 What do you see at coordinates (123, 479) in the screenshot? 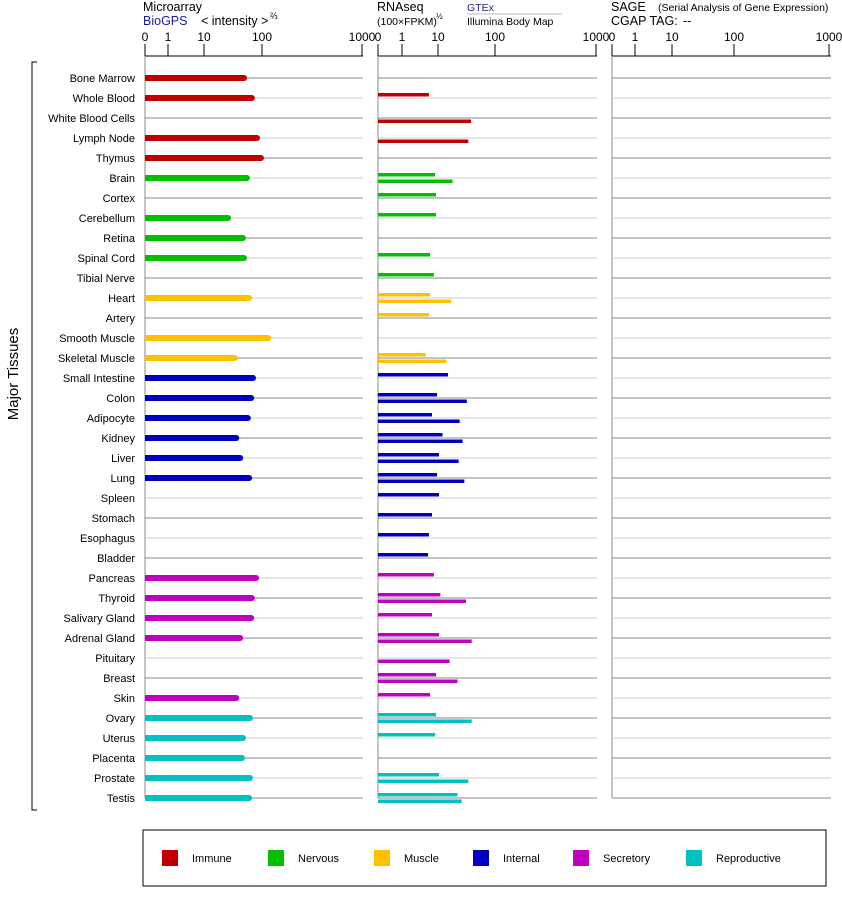
I see `tissue-label: Lung` at bounding box center [123, 479].